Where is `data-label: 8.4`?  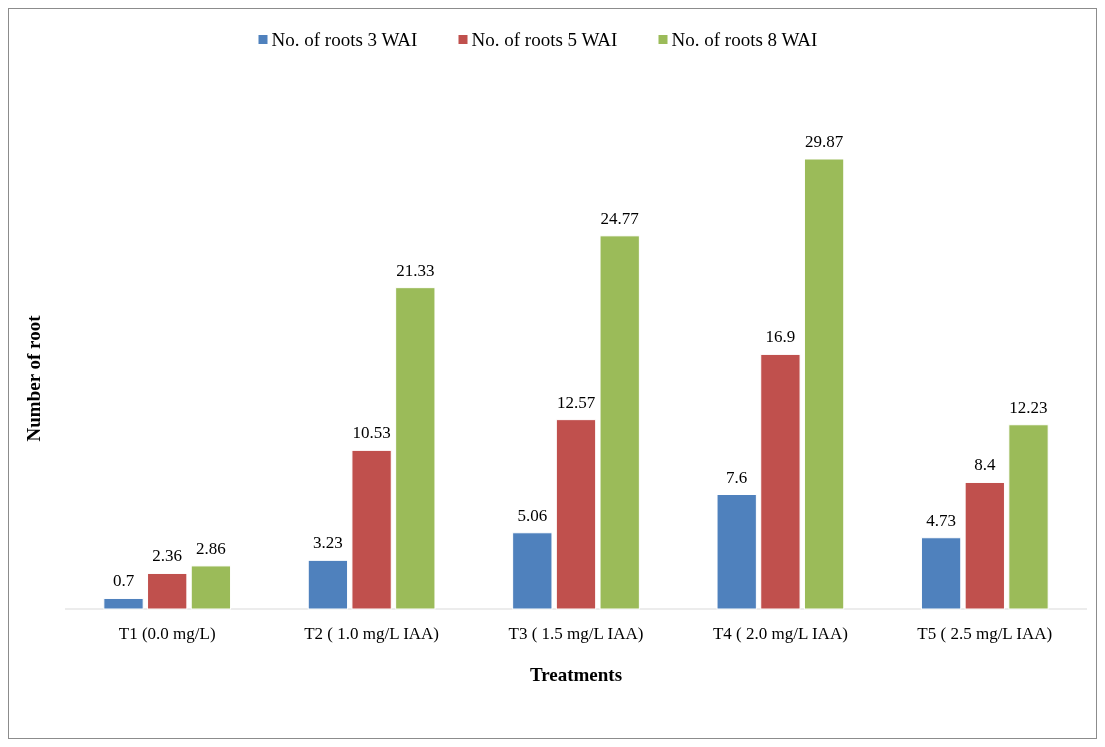 data-label: 8.4 is located at coordinates (985, 465).